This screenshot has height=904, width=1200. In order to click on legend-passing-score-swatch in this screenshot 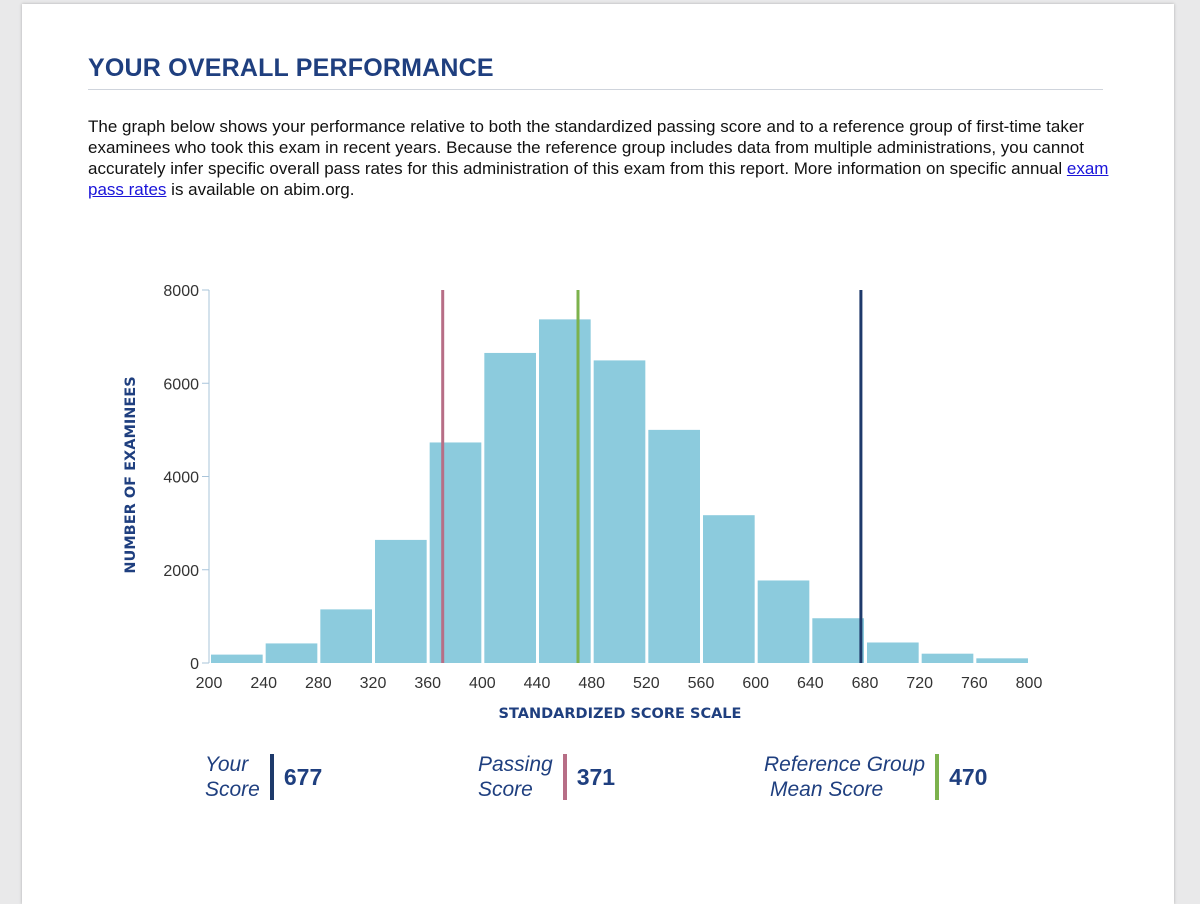, I will do `click(564, 777)`.